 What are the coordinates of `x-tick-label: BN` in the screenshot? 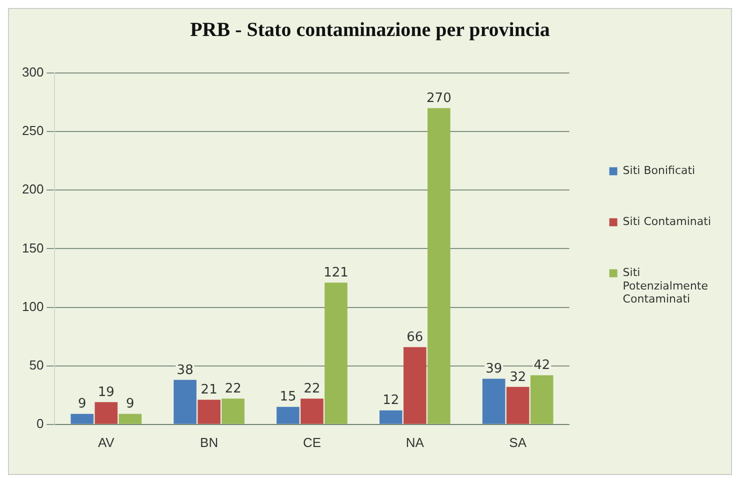 It's located at (209, 442).